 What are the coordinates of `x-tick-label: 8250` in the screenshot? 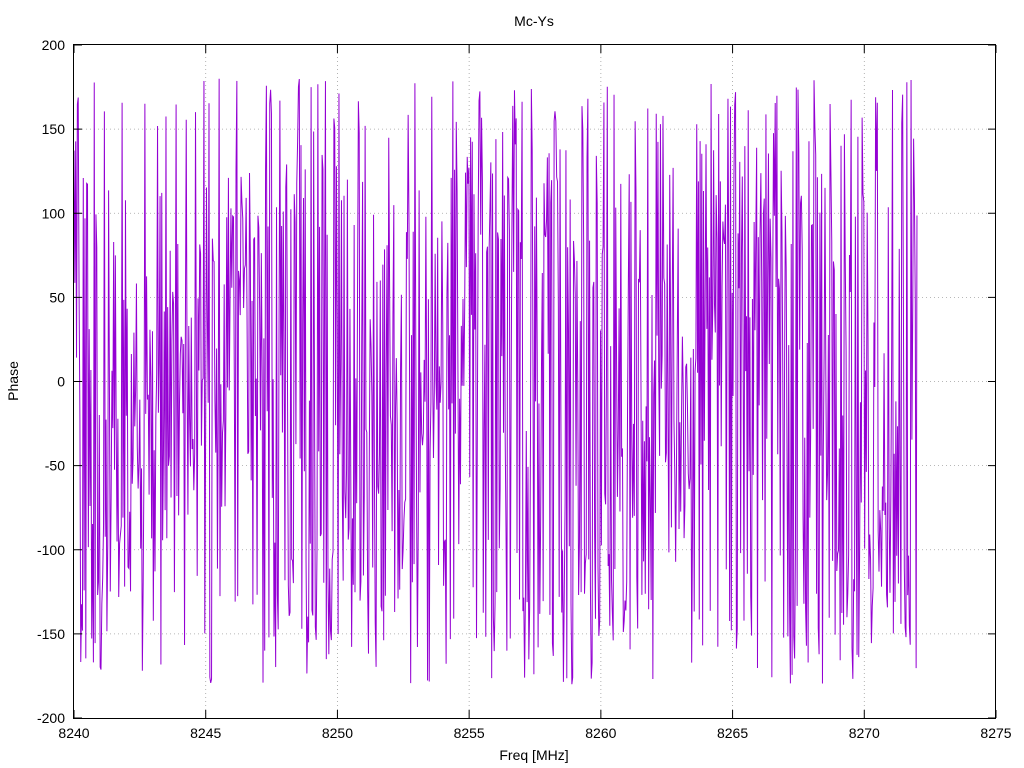 It's located at (337, 733).